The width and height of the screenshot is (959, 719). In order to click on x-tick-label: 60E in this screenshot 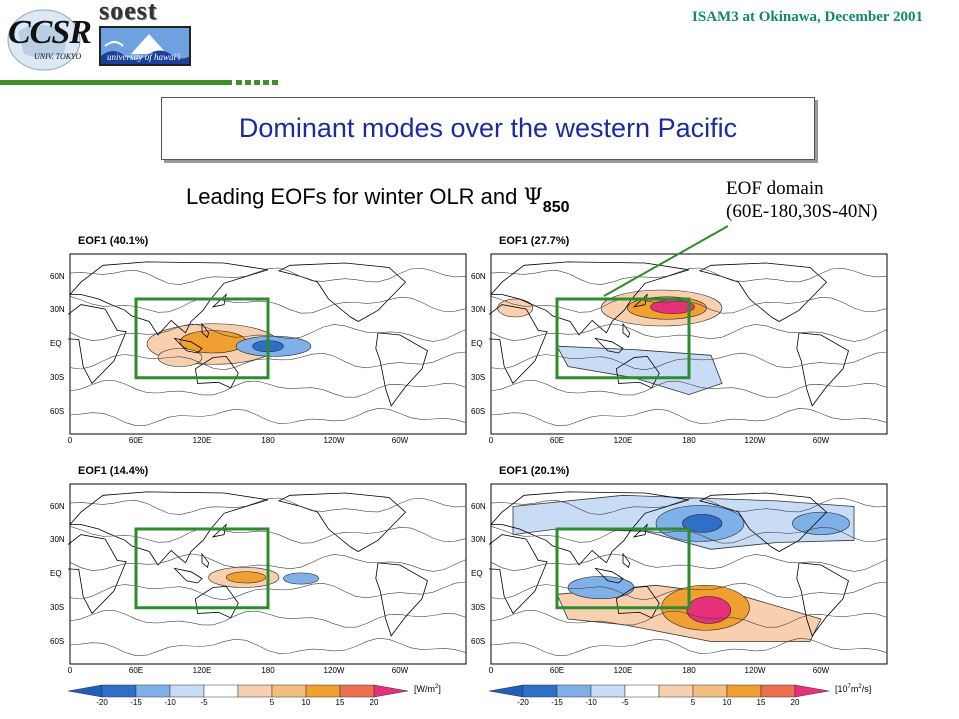, I will do `click(136, 670)`.